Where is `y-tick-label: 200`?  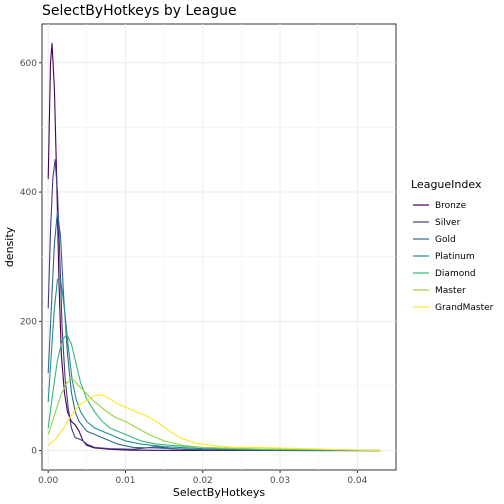
y-tick-label: 200 is located at coordinates (28, 322).